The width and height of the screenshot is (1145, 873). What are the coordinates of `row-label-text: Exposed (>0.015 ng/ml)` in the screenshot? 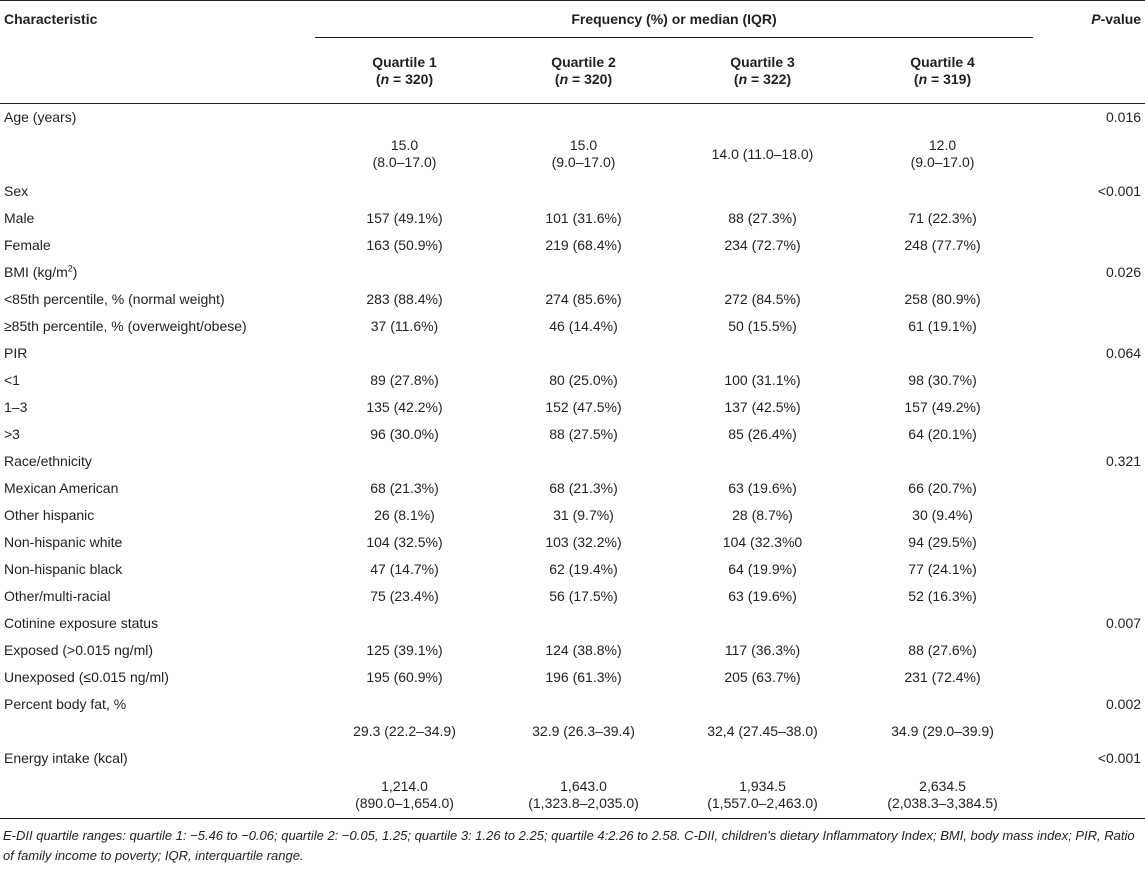 It's located at (79, 649).